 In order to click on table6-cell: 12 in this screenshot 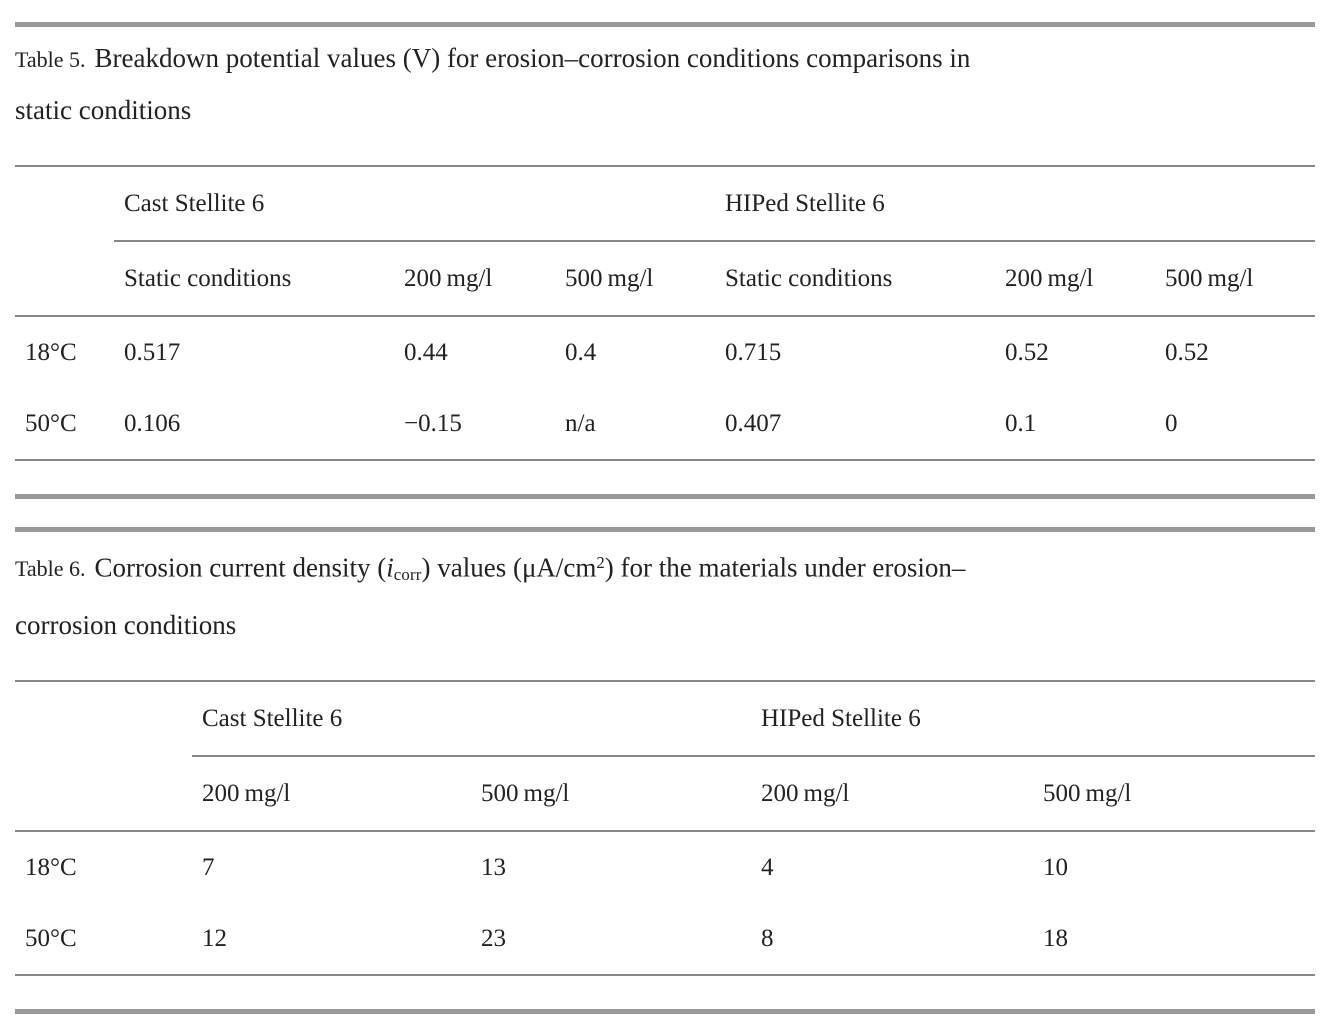, I will do `click(214, 938)`.